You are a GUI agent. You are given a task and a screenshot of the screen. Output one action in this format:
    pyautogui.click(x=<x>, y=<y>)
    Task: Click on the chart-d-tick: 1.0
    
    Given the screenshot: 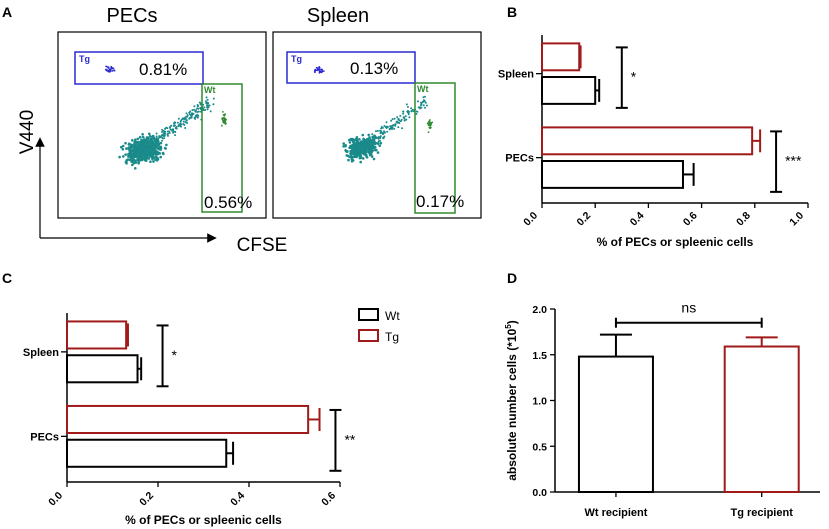 What is the action you would take?
    pyautogui.click(x=539, y=402)
    